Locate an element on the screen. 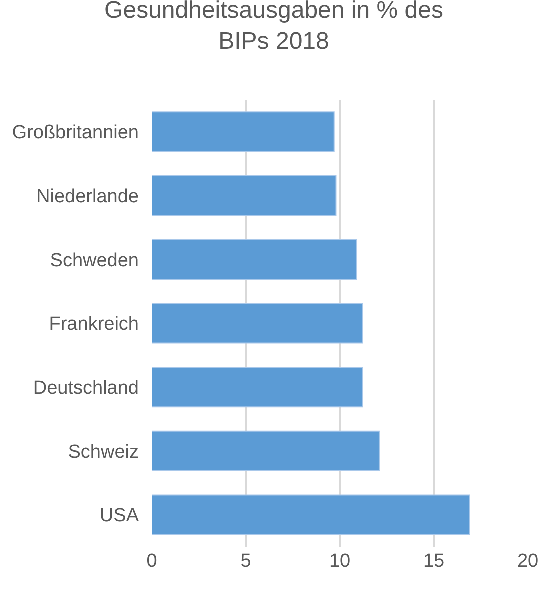 The width and height of the screenshot is (548, 597). x-tick-label: 10 is located at coordinates (340, 561).